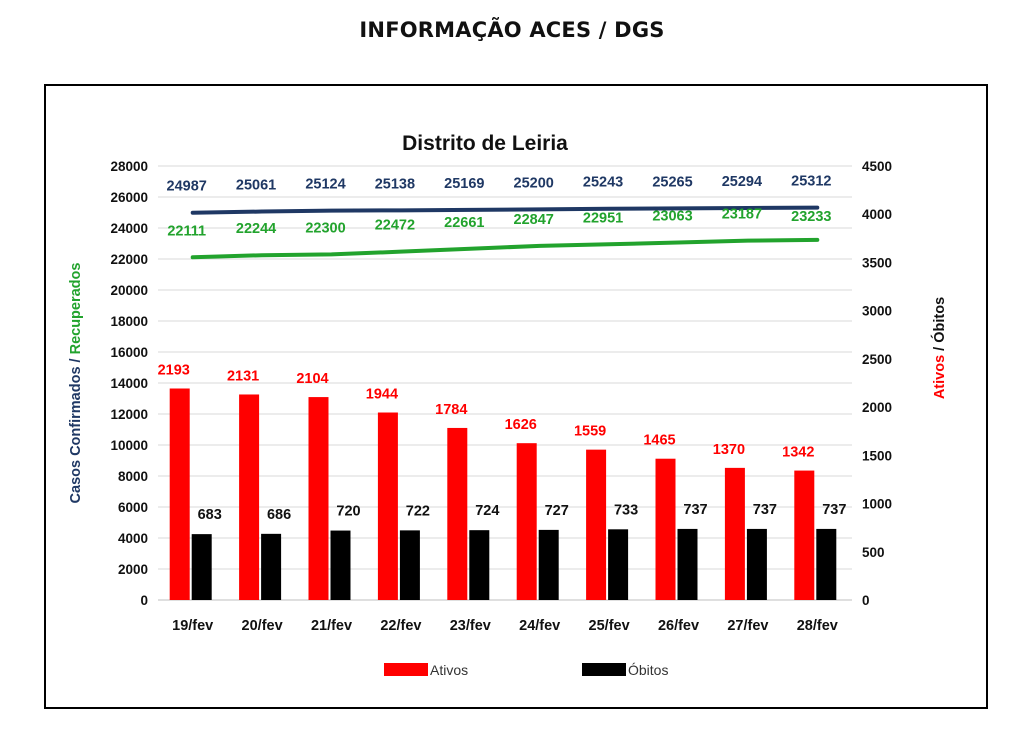  Describe the element at coordinates (811, 217) in the screenshot. I see `data-label-recuperados: 23233` at that location.